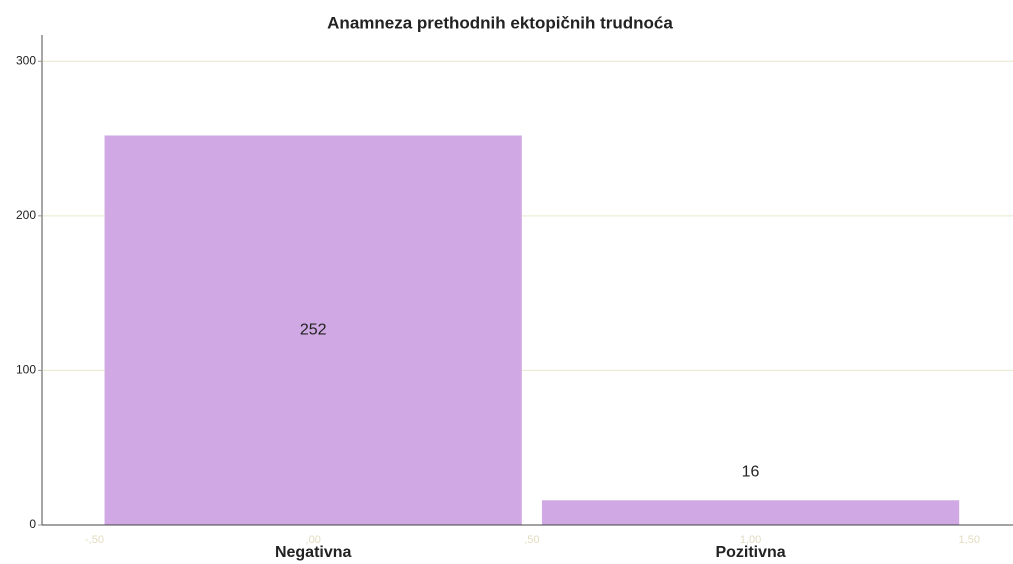 The image size is (1013, 564). What do you see at coordinates (26, 215) in the screenshot?
I see `y-tick-label: 200` at bounding box center [26, 215].